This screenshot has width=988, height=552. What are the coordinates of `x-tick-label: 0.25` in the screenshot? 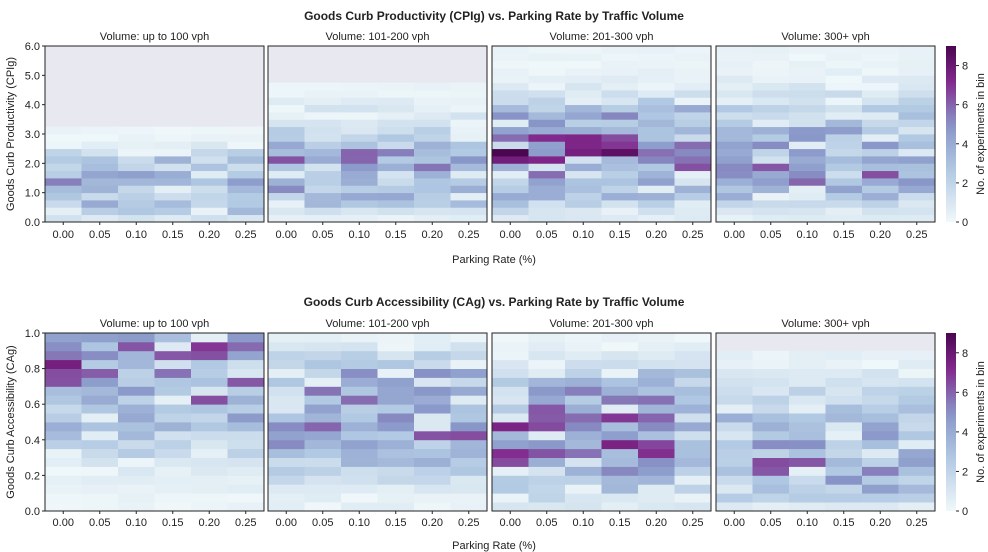 It's located at (468, 235).